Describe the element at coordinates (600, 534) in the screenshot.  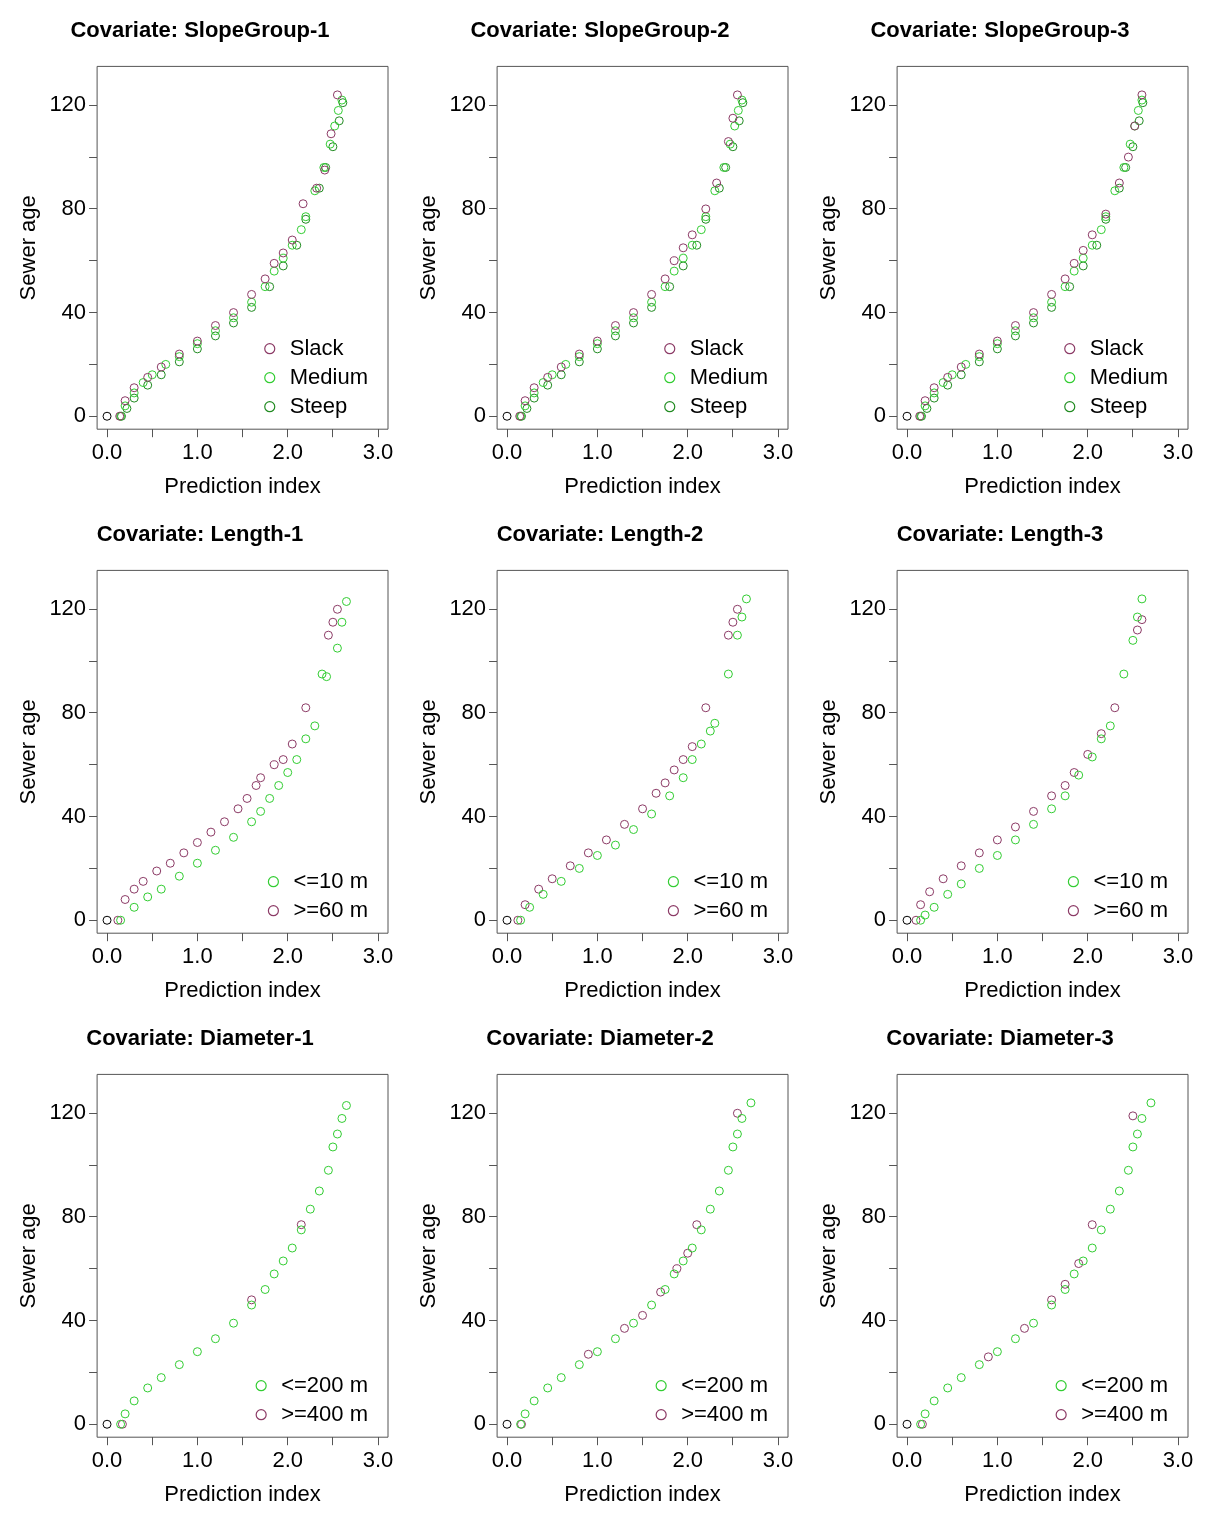
I see `chart-title: Covariate: Length-2` at that location.